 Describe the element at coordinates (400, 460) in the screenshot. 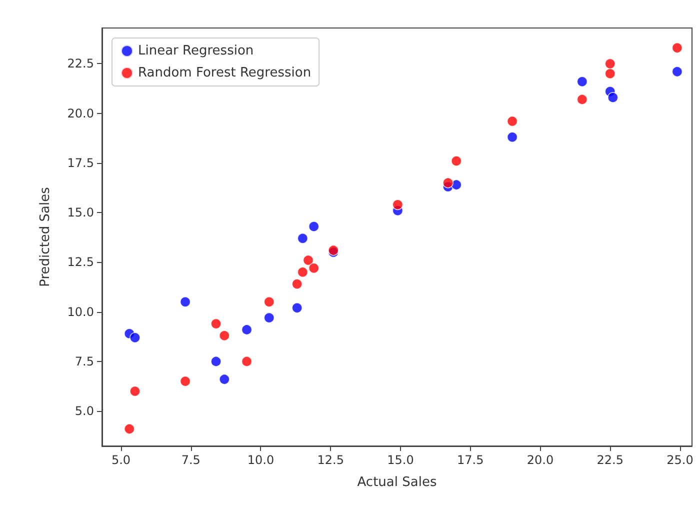

I see `x-tick-label: 15.0` at that location.